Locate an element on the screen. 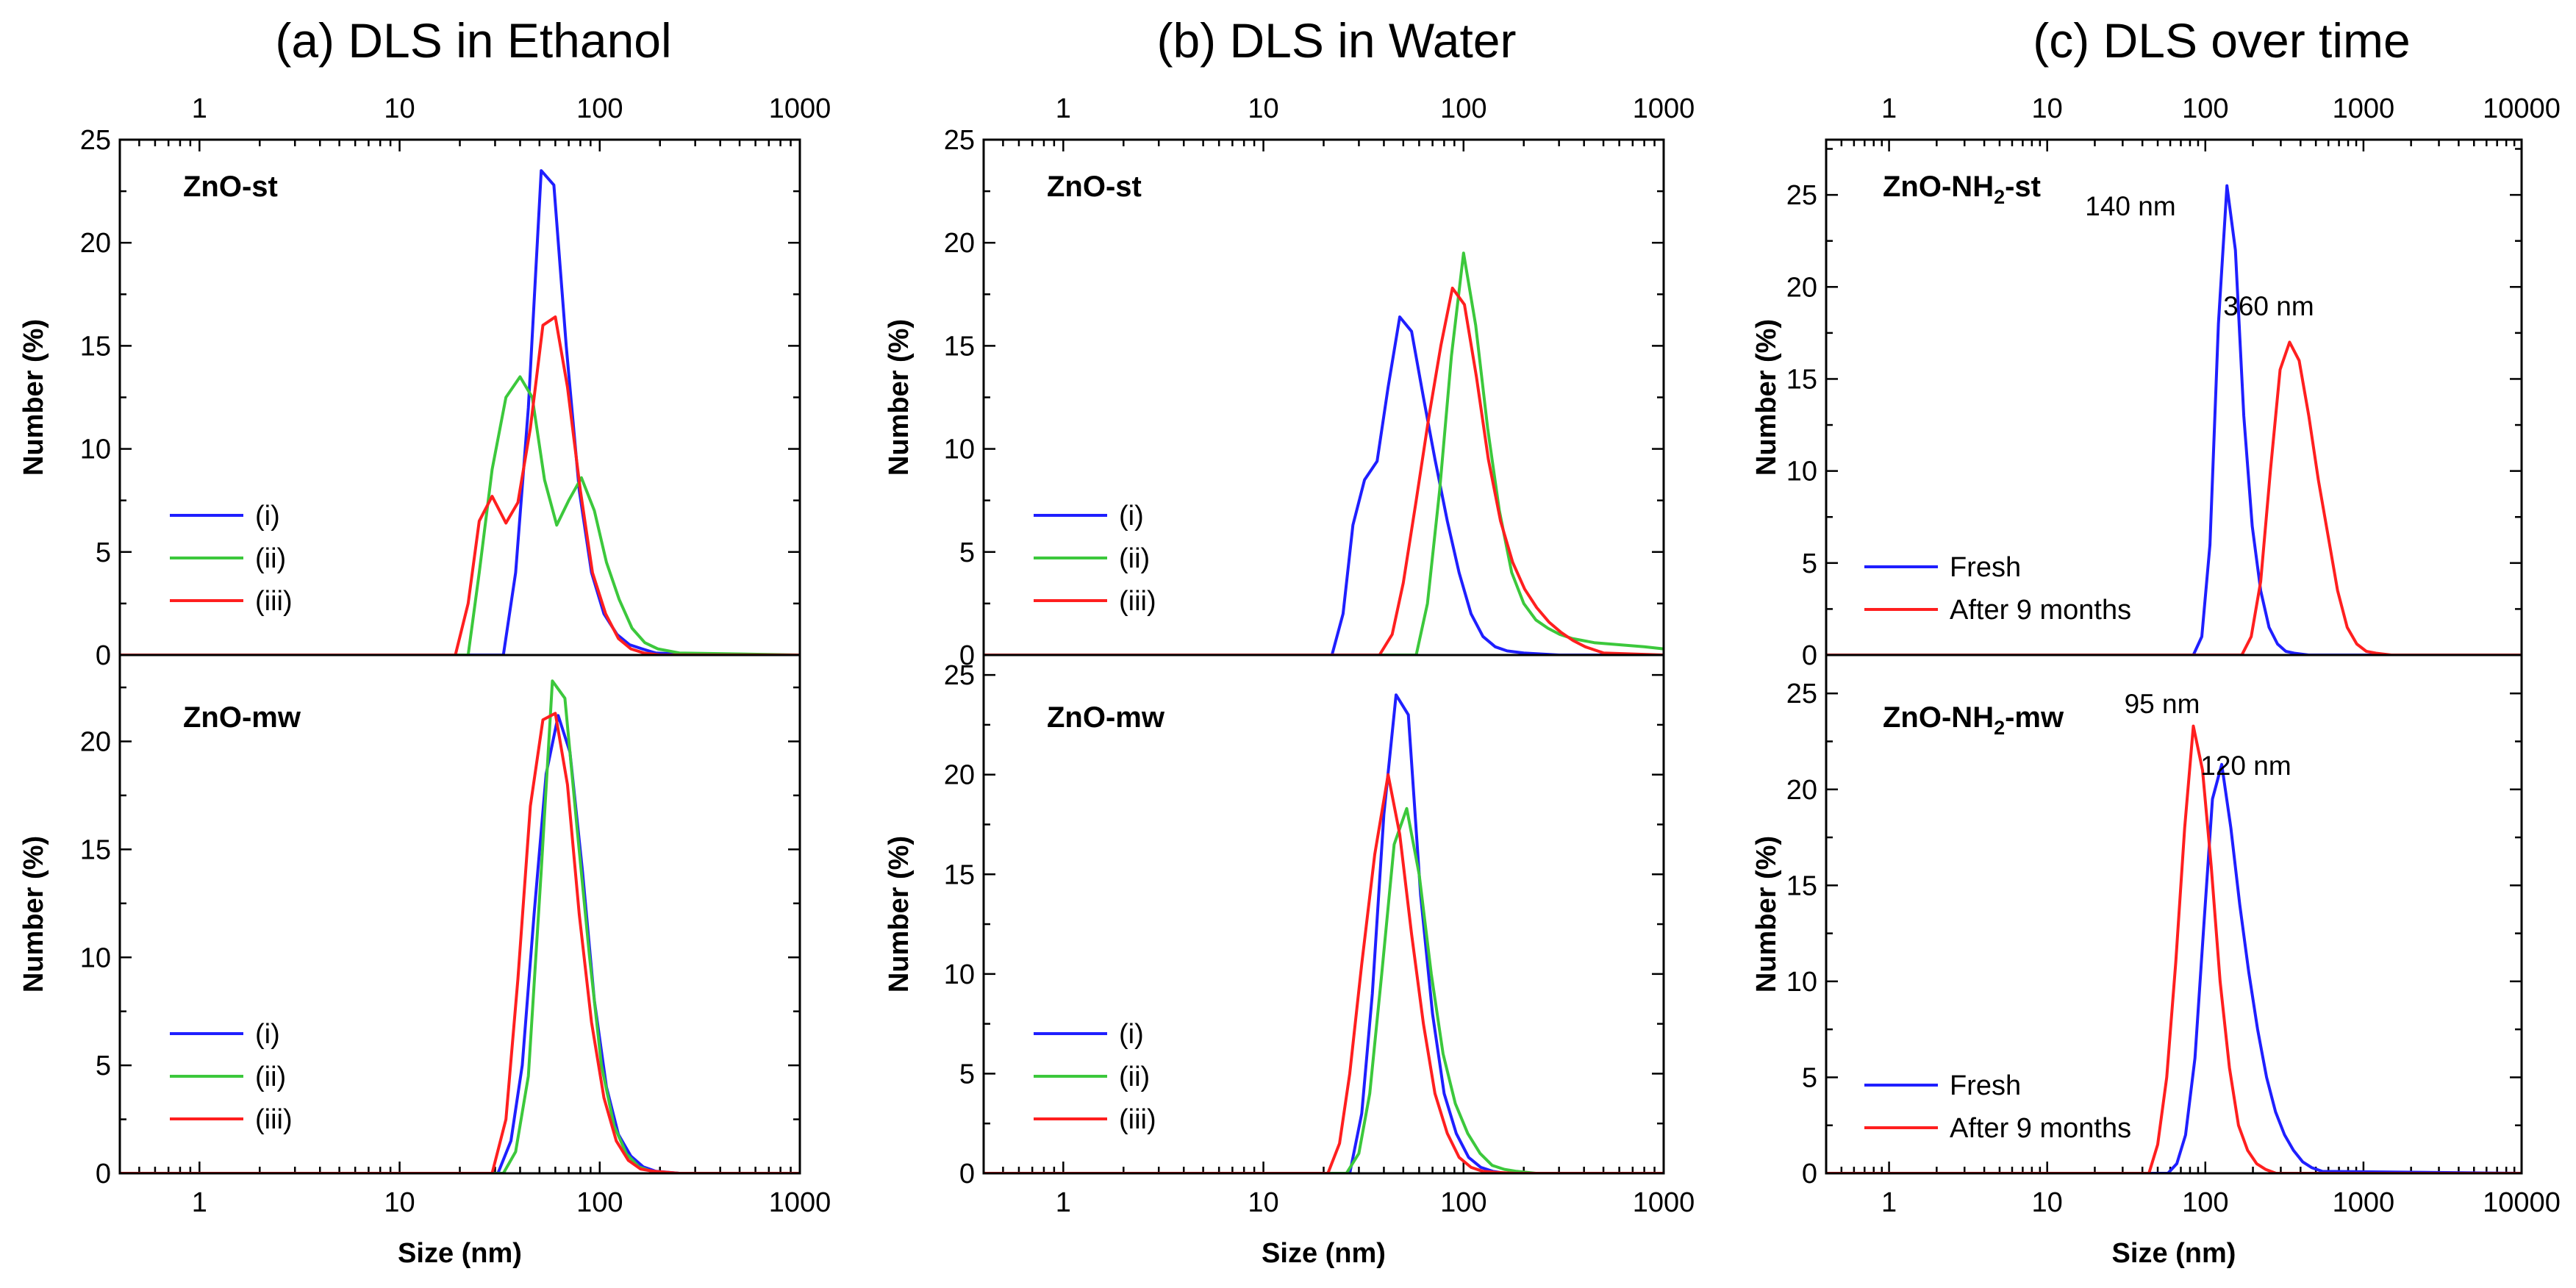 The width and height of the screenshot is (2576, 1288). peak-annotation: 140 nm is located at coordinates (2130, 206).